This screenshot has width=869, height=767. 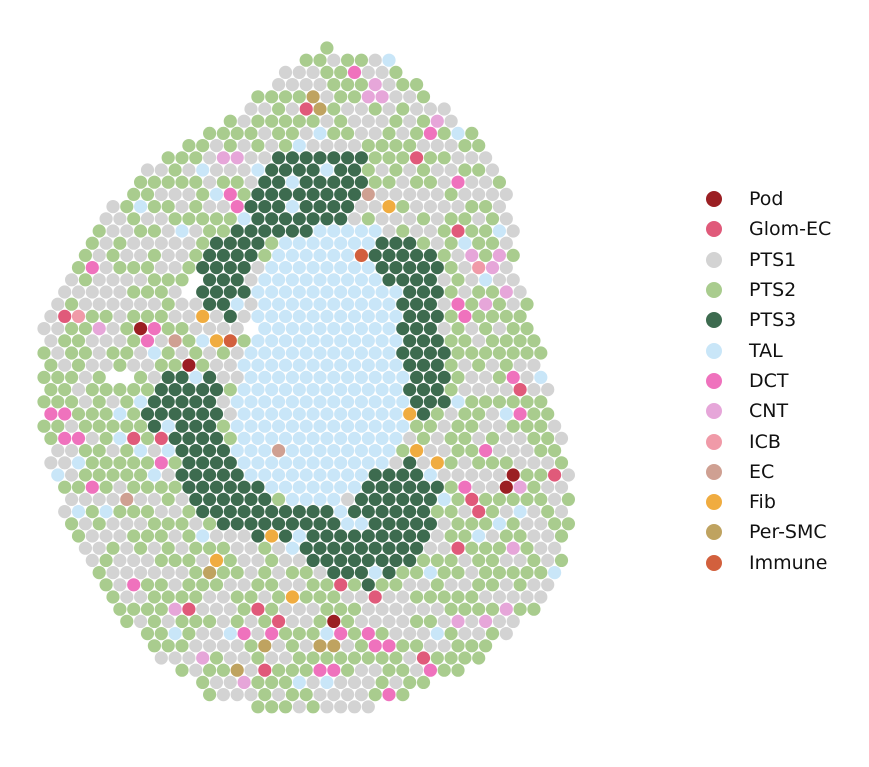 I want to click on legend-item: PTS2, so click(x=768, y=290).